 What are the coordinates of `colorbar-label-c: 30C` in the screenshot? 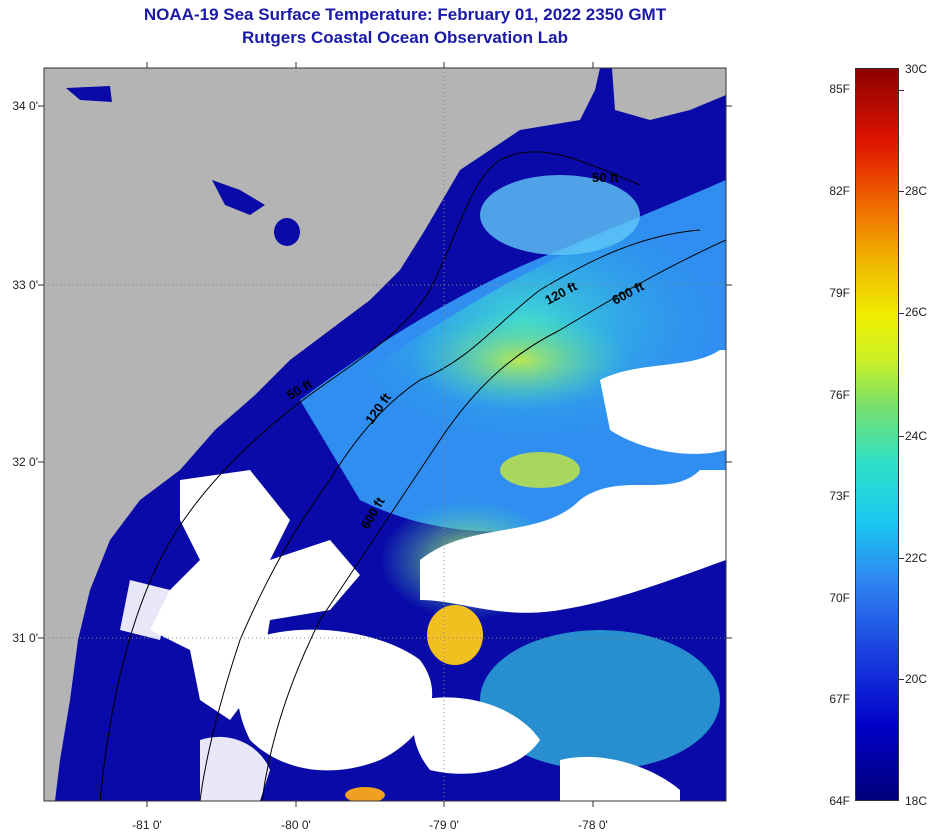 It's located at (916, 69).